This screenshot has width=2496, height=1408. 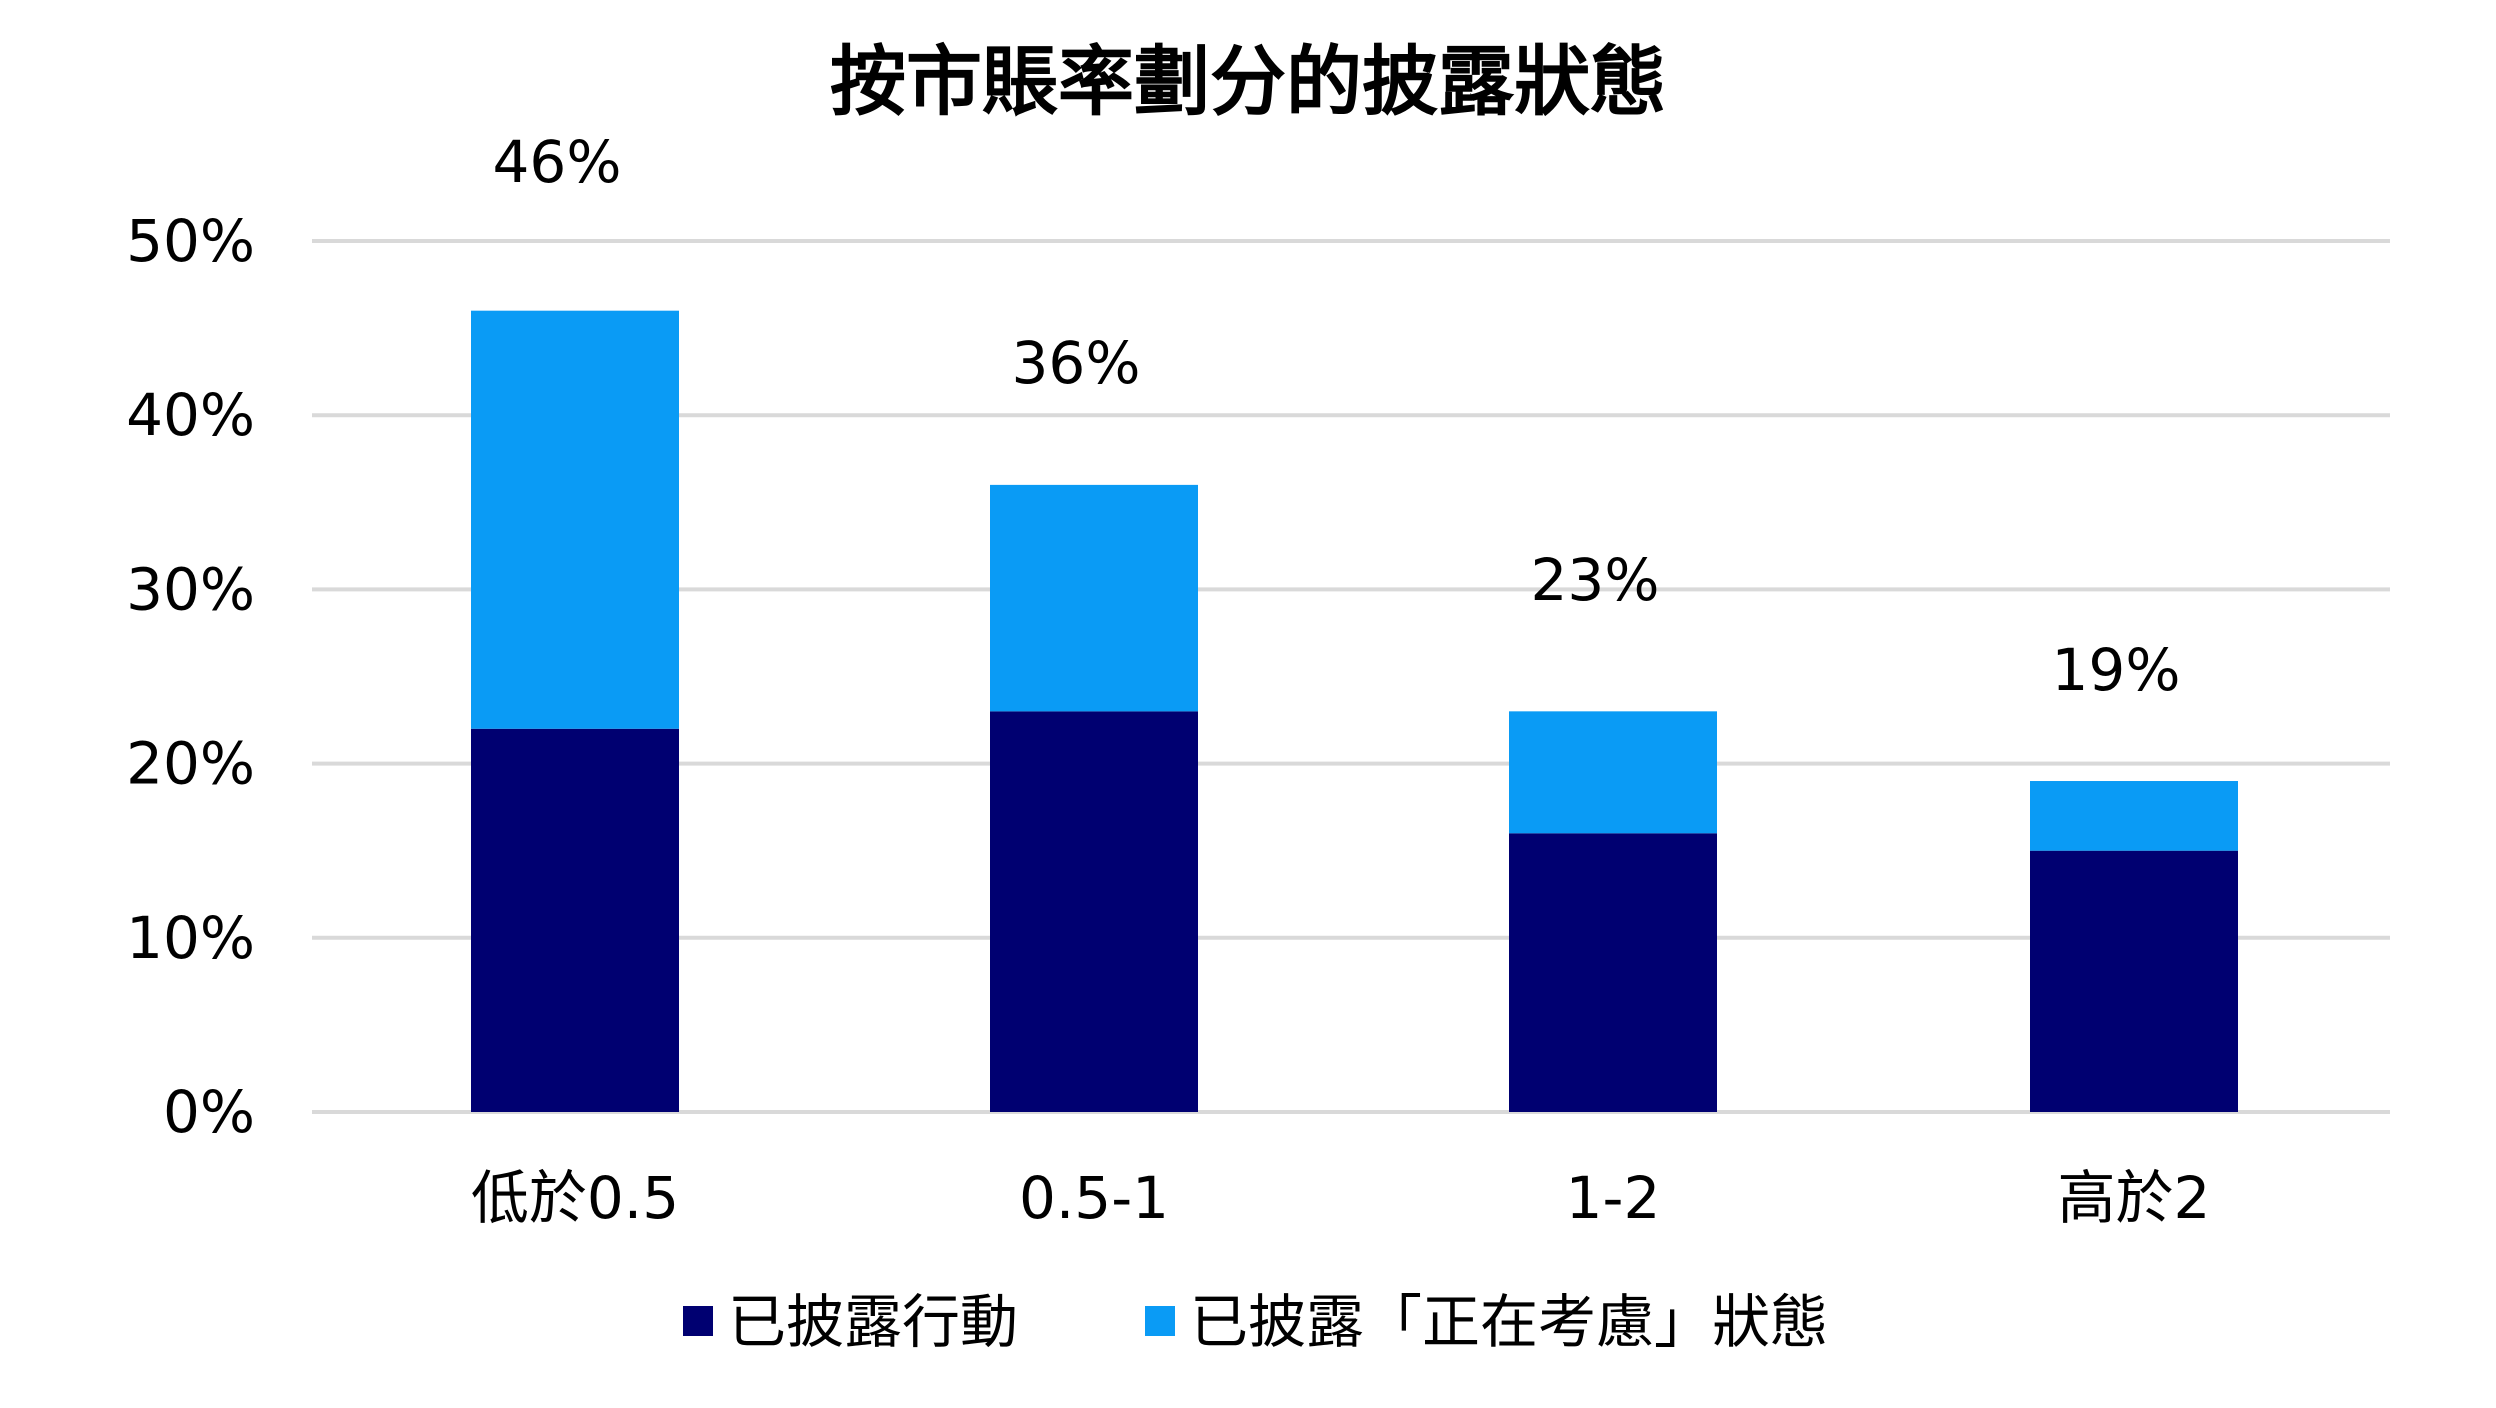 I want to click on x-axis-labels: 低於0.5 0.5-1 1-2 高於2, so click(x=1341, y=1198).